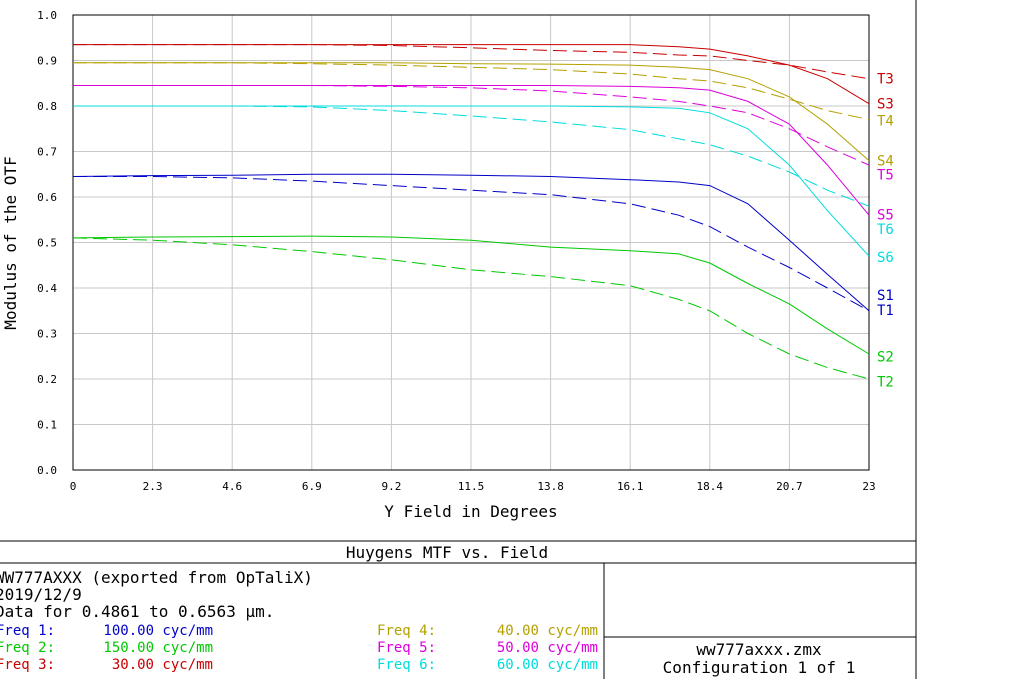 The image size is (1010, 679). Describe the element at coordinates (630, 486) in the screenshot. I see `x-tick-label: 16.1` at that location.